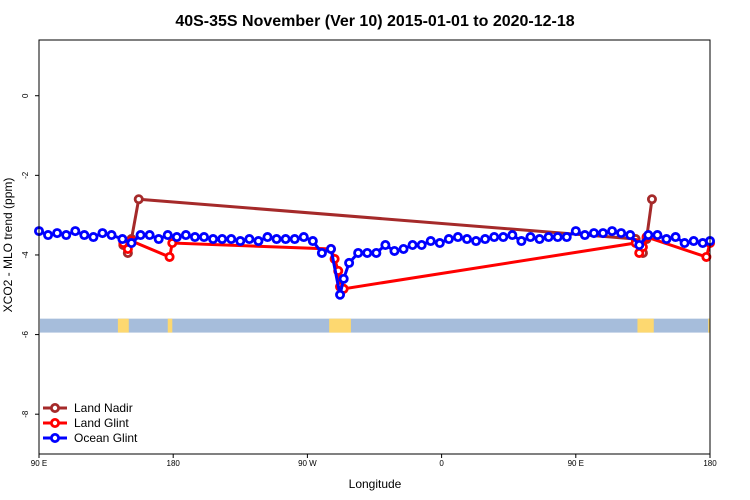  I want to click on legend-marker-ocean-glint, so click(55, 437).